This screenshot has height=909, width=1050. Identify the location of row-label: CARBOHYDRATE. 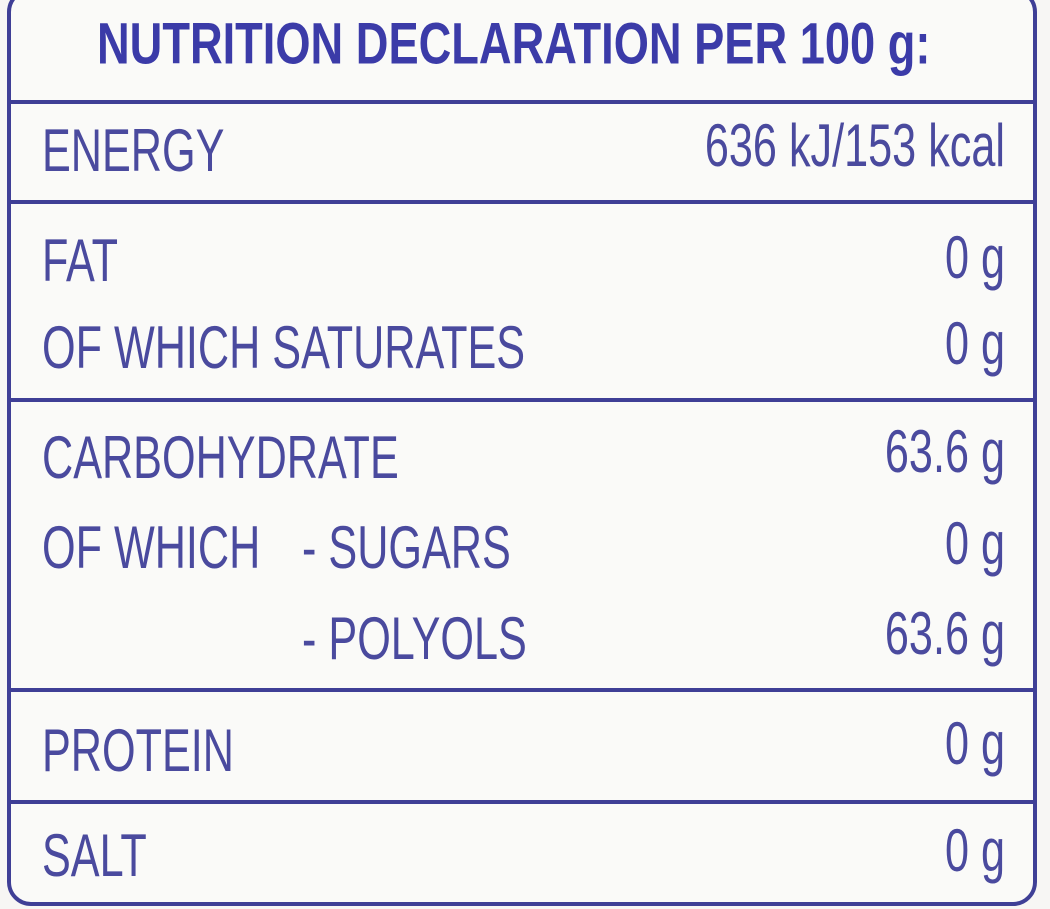
(220, 458).